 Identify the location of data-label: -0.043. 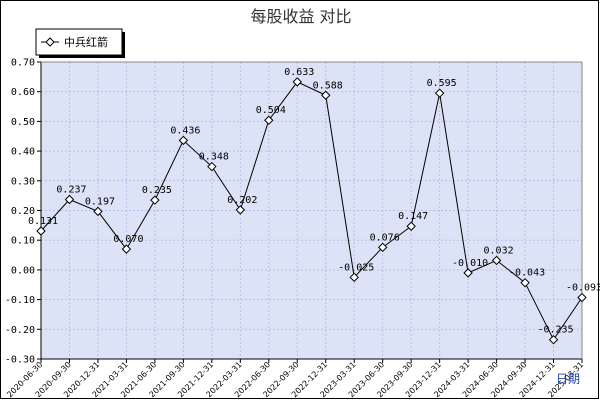
(527, 273).